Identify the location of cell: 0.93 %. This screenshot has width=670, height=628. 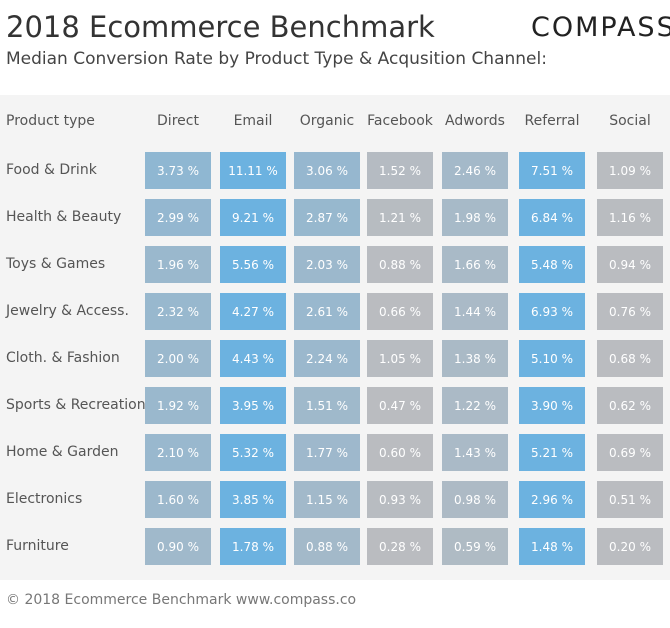
(400, 499).